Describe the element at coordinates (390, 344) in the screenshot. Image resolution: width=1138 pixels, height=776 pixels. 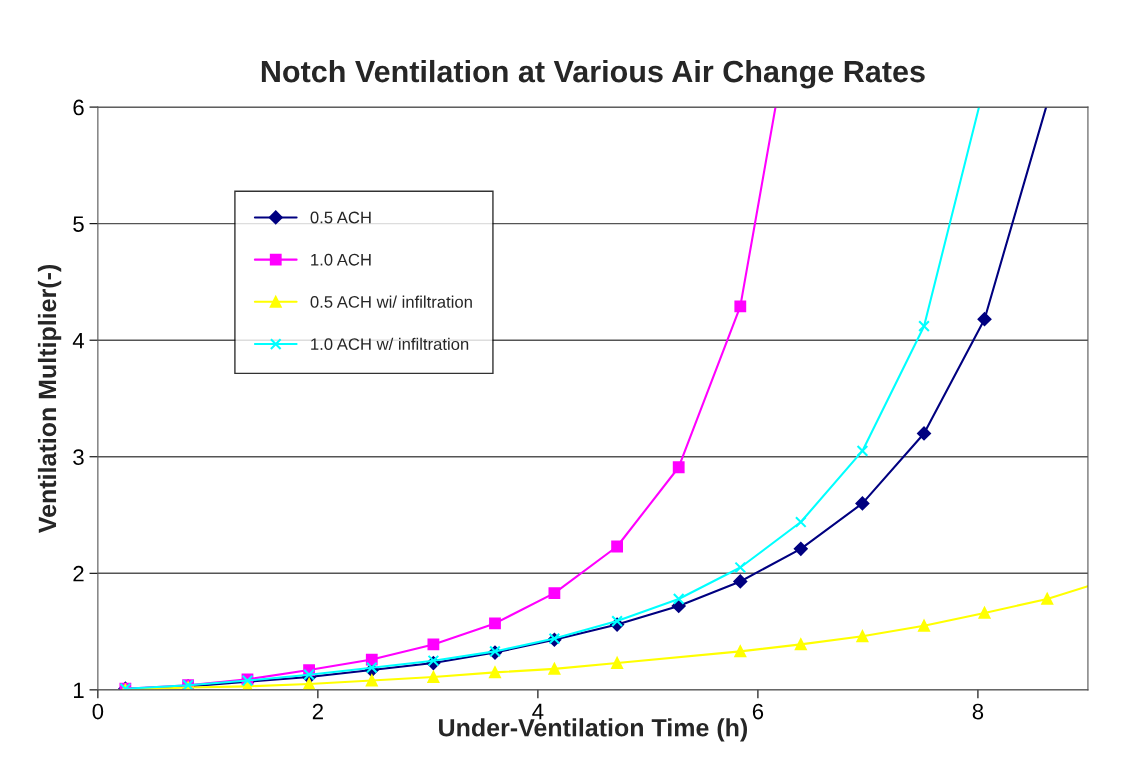
I see `legend-label: 1.0 ACH w/ infiltration` at that location.